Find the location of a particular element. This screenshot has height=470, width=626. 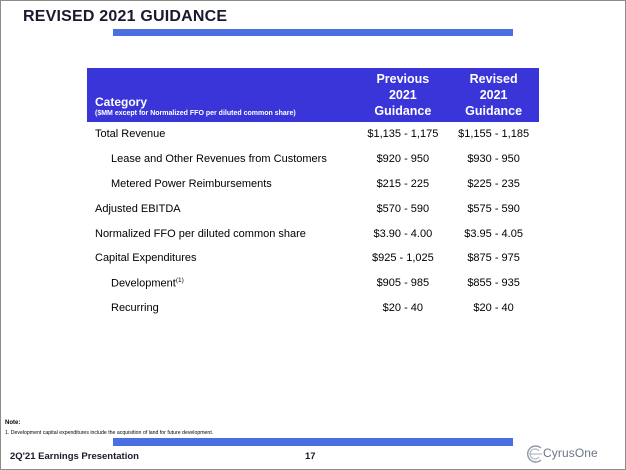

title-accent-bar is located at coordinates (313, 32).